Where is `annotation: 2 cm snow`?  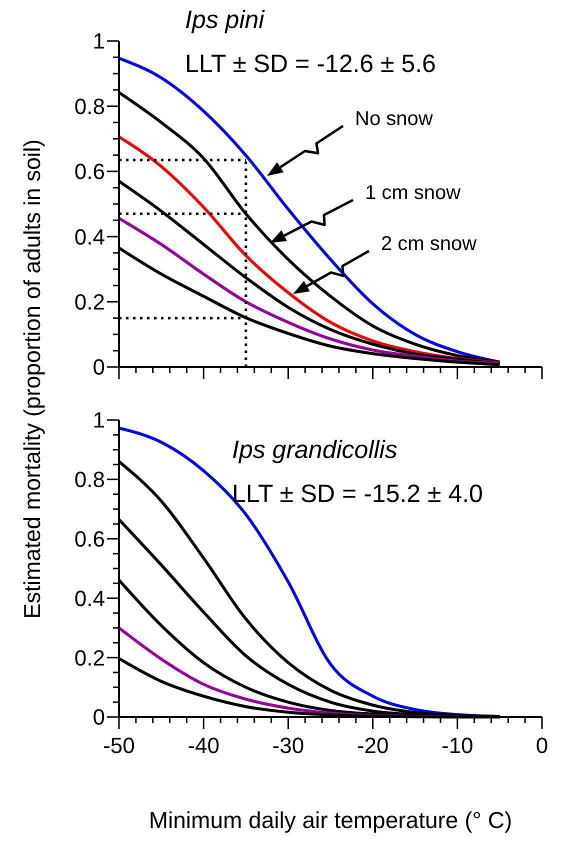
annotation: 2 cm snow is located at coordinates (429, 244).